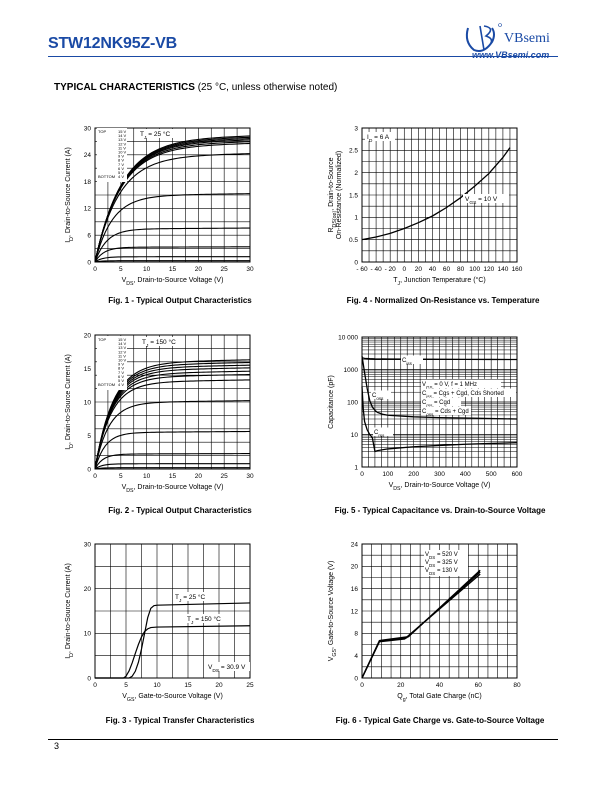 The image size is (612, 792). I want to click on brand-logo-icon, so click(483, 37).